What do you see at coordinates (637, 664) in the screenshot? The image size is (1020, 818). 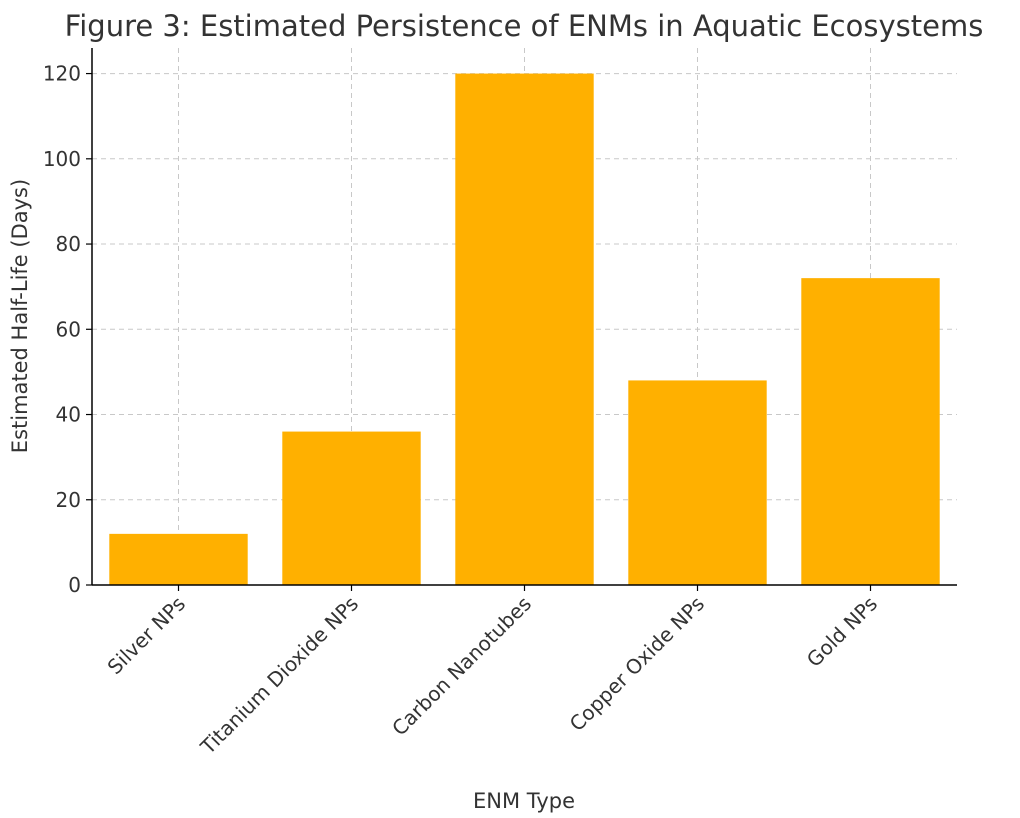 I see `x-tick-label: Copper Oxide NPs` at bounding box center [637, 664].